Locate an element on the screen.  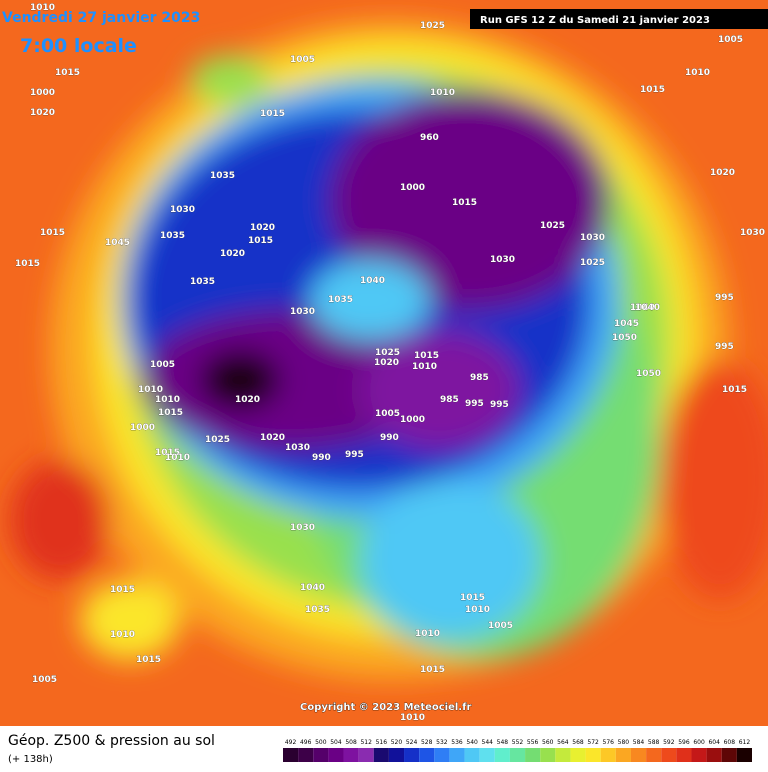
scale-label: 592 is located at coordinates (669, 742).